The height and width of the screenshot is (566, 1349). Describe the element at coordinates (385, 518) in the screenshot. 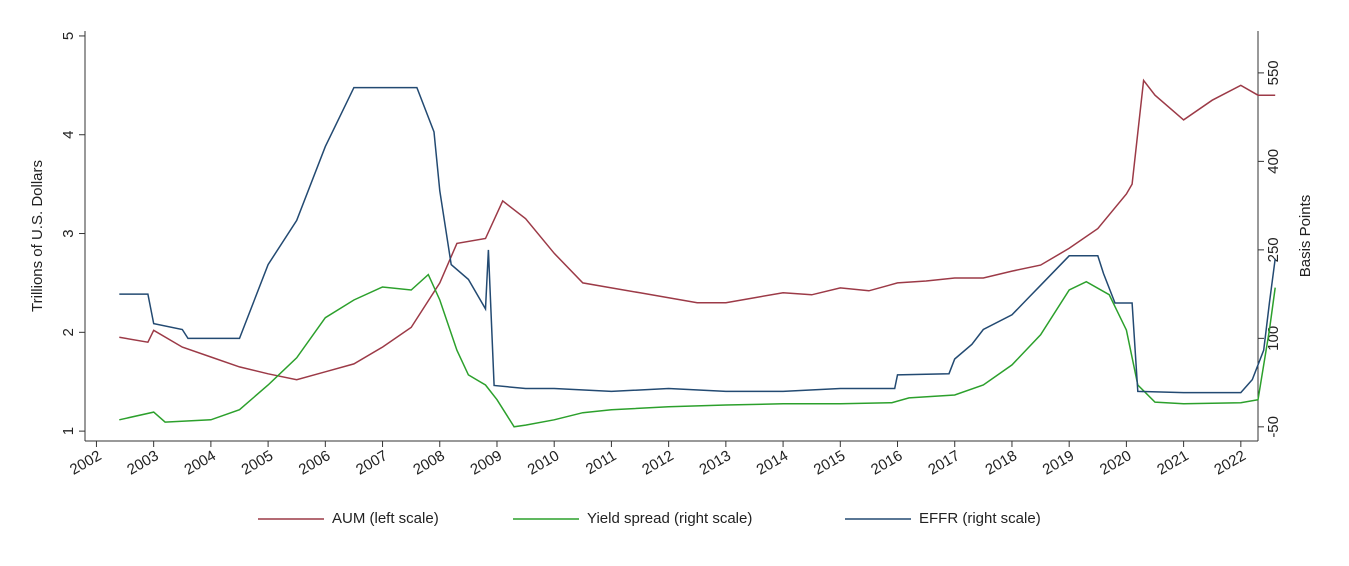

I see `legend-label: AUM (left scale)` at that location.